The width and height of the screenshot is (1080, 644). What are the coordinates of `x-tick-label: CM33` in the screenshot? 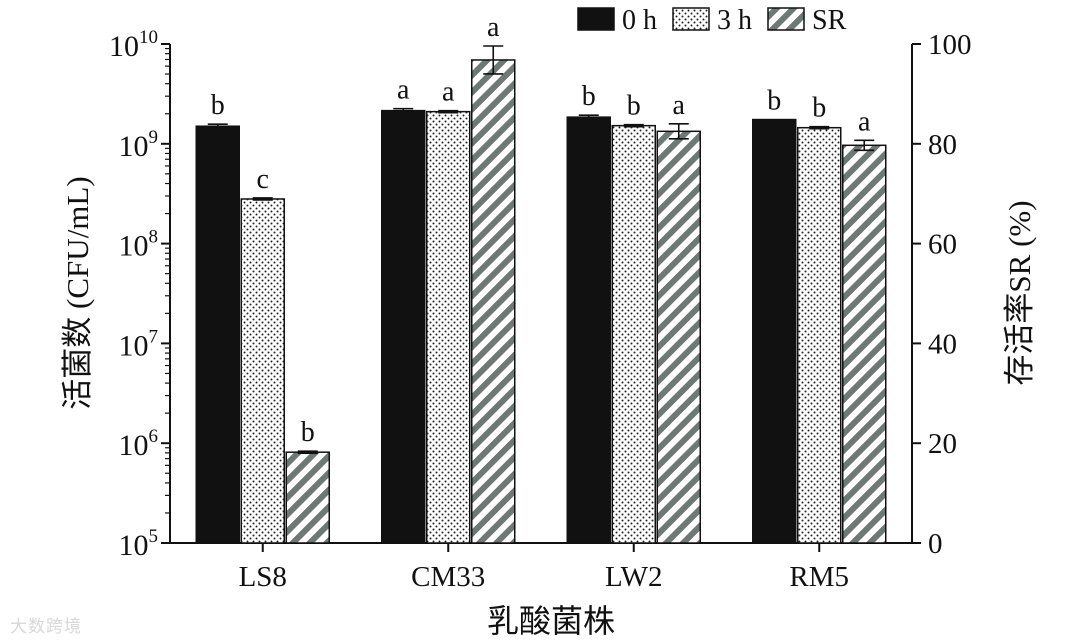 It's located at (448, 577).